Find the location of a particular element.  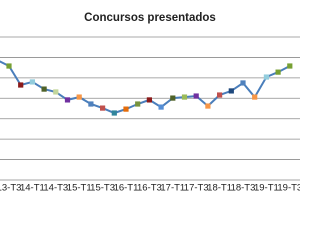

x-tick-label: 17-T3 is located at coordinates (196, 188).